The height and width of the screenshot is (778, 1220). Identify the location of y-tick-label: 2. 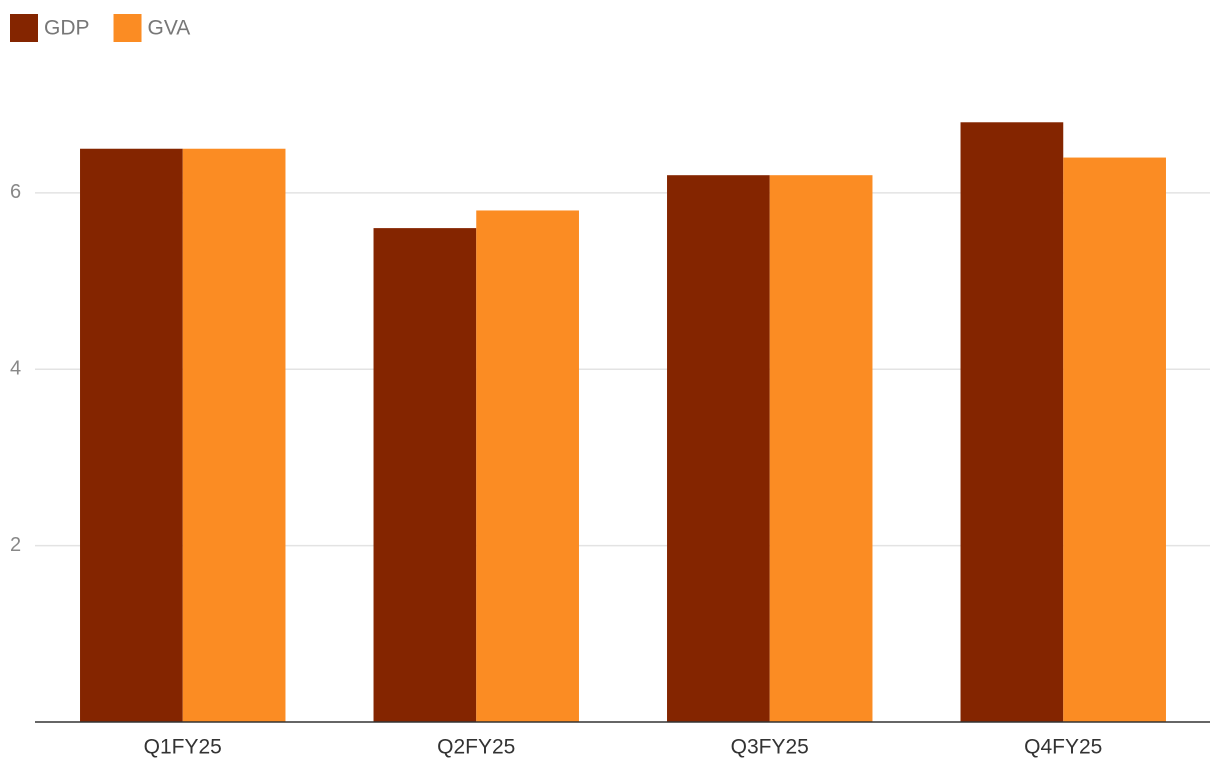
(15, 545).